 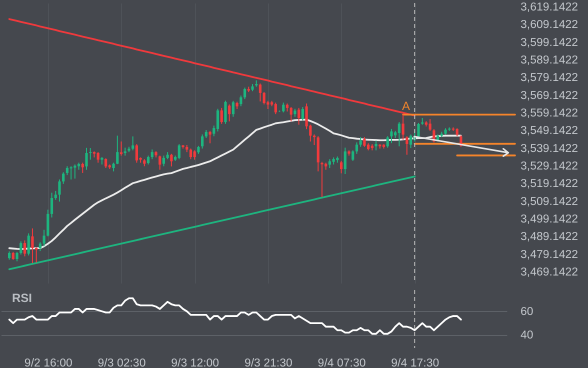 I want to click on y-tick-label: 3,529.1422, so click(x=549, y=166).